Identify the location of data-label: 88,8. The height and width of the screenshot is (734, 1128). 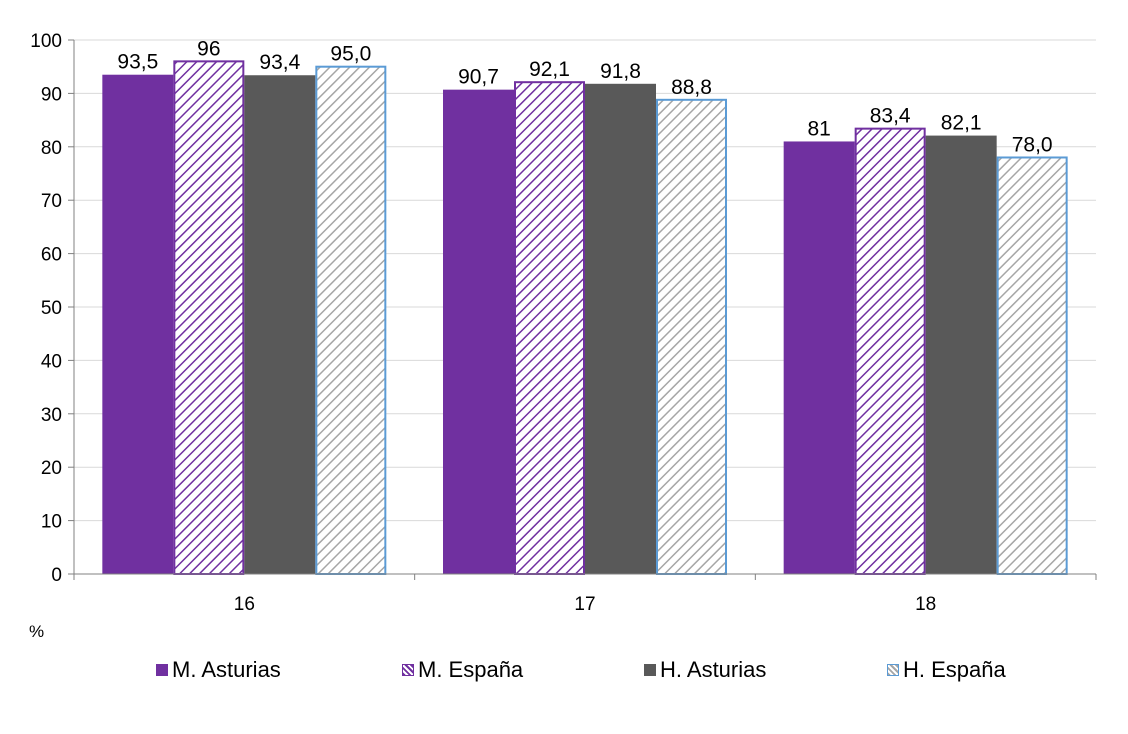
(691, 87).